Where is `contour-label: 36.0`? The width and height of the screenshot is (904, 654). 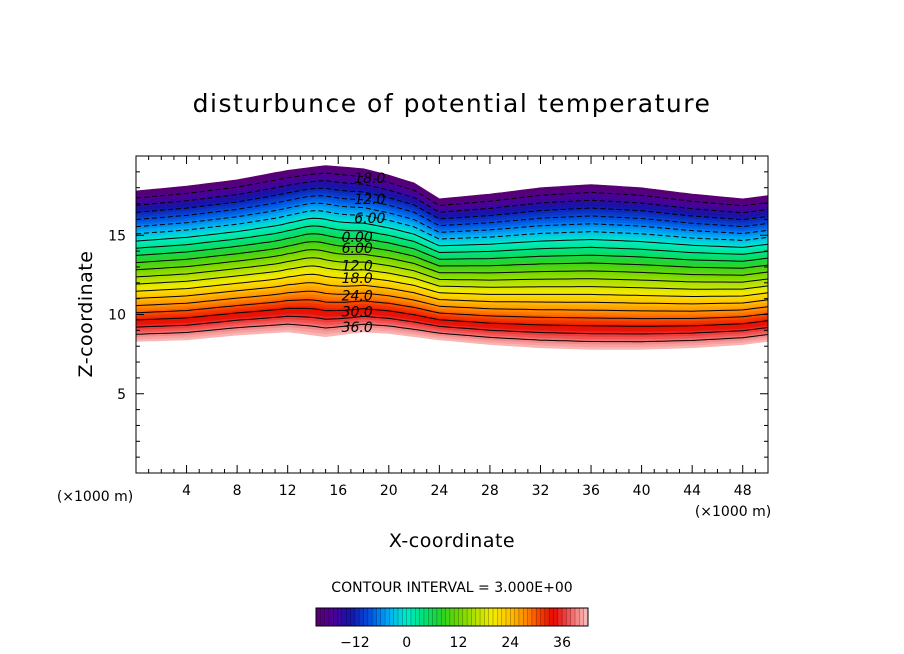
contour-label: 36.0 is located at coordinates (357, 328).